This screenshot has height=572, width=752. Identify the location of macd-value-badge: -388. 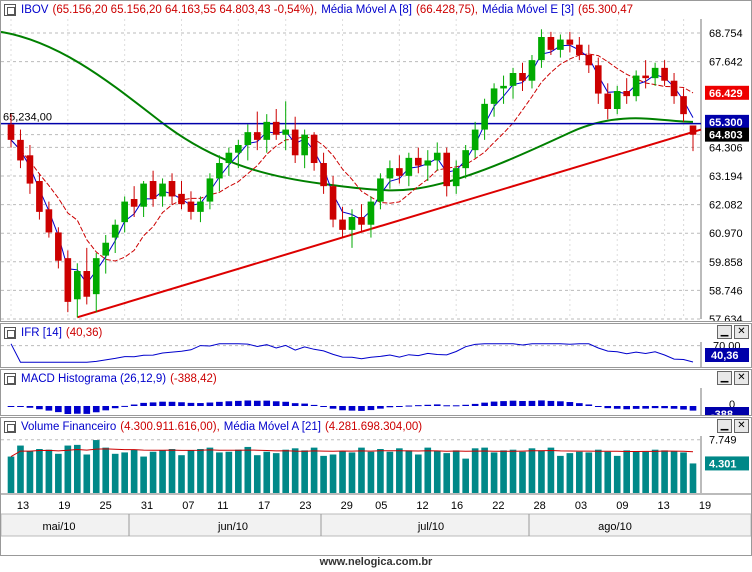
(722, 412).